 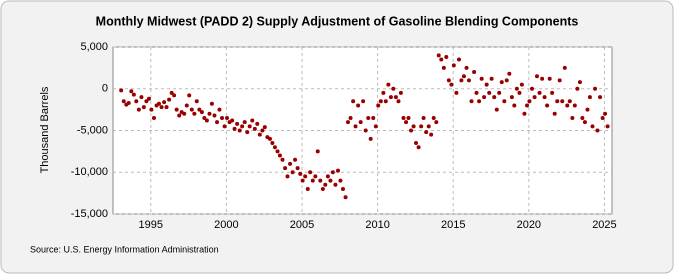 I want to click on x-tick-label: 2010, so click(x=377, y=225).